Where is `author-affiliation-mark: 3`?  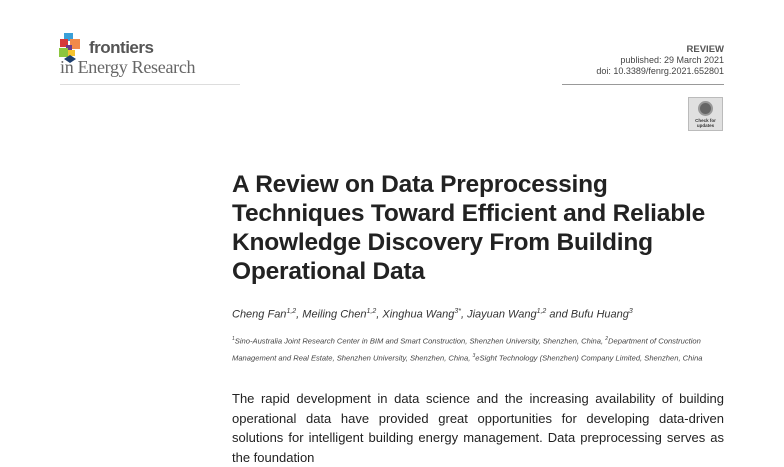
author-affiliation-mark: 3 is located at coordinates (630, 311).